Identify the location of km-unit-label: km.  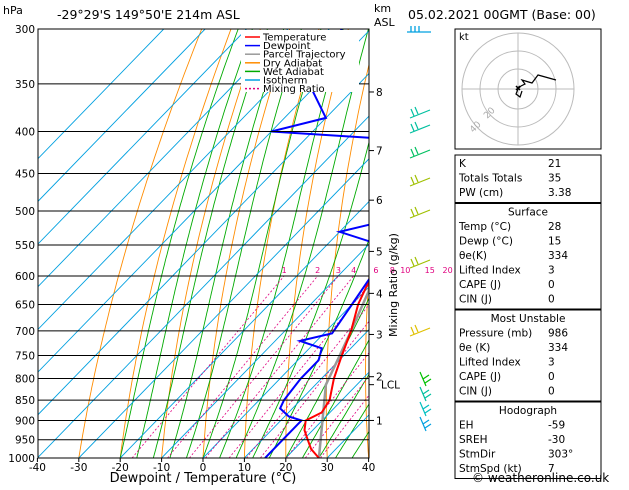
(382, 8).